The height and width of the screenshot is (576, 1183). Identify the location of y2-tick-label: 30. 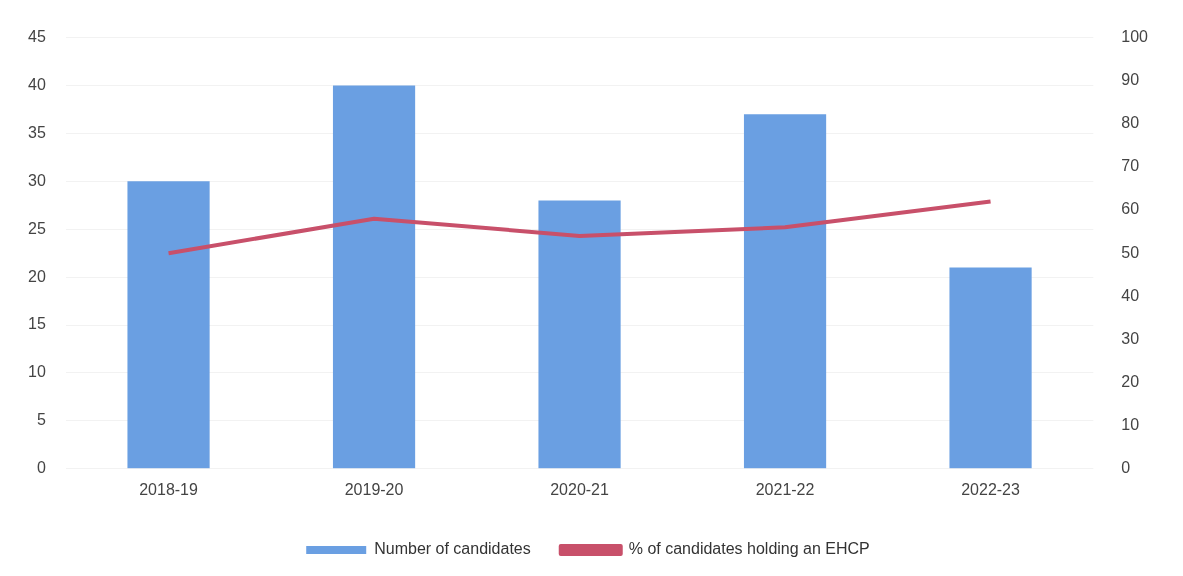
(1130, 338).